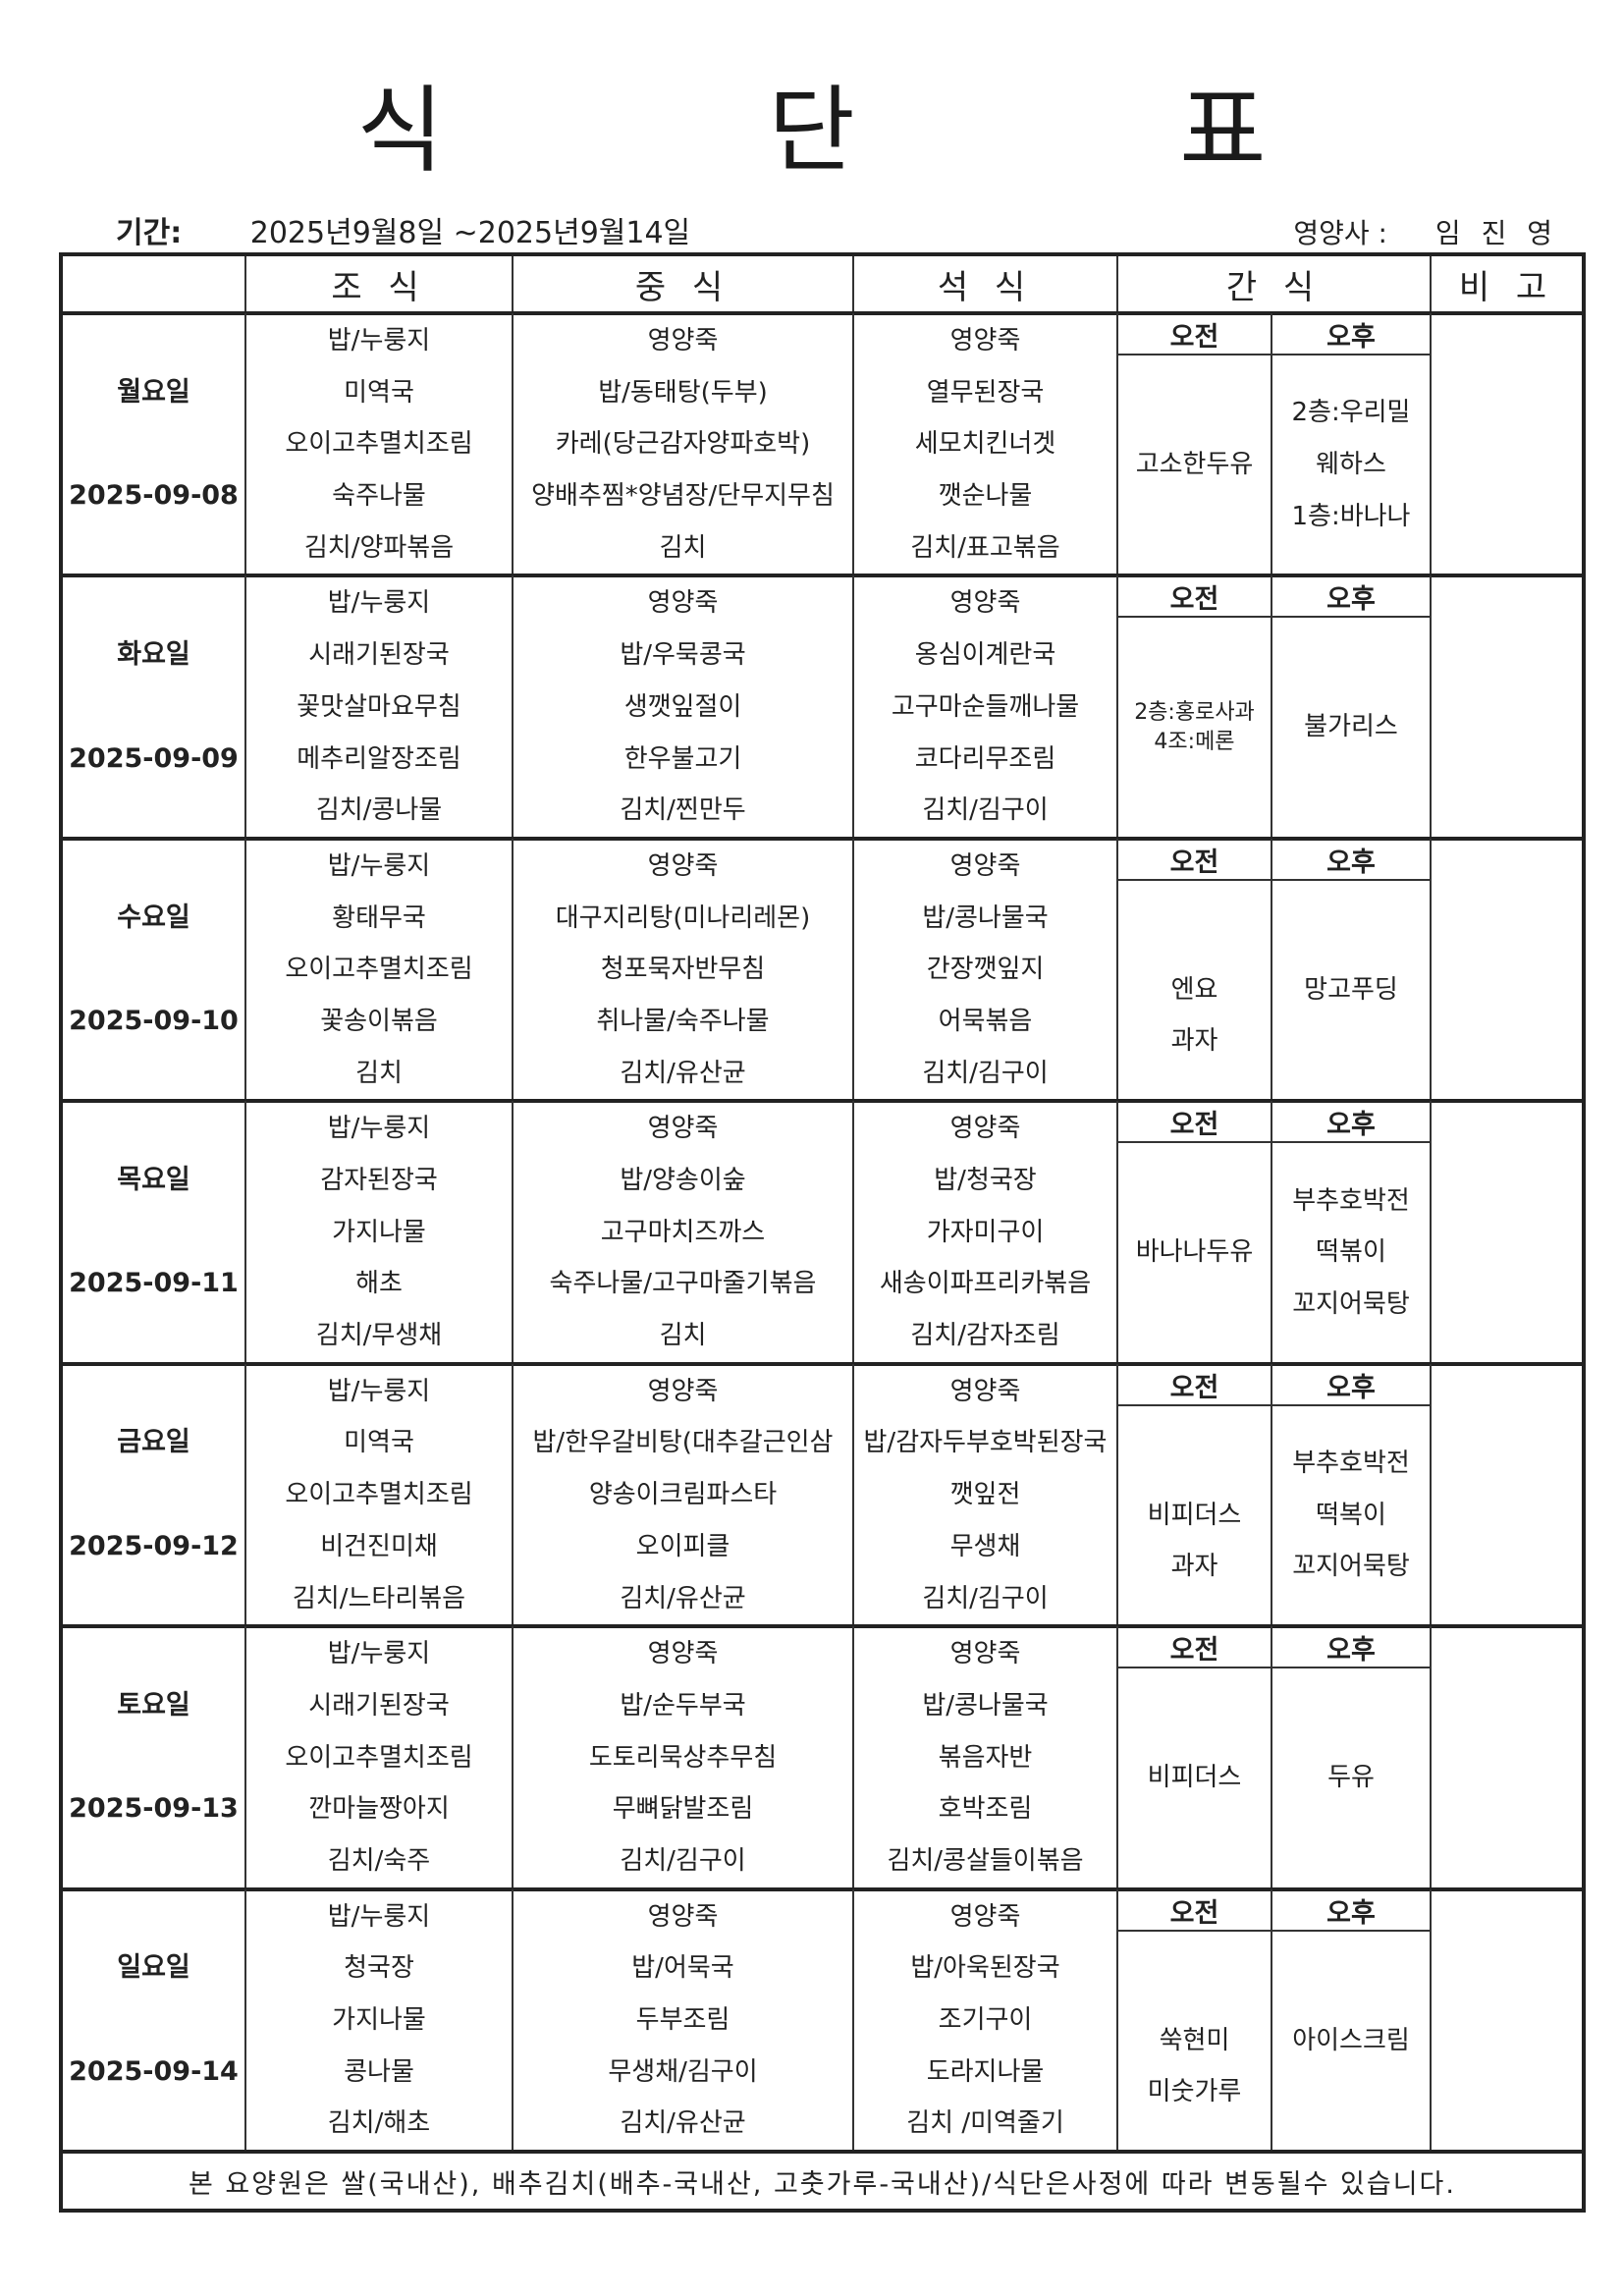 This screenshot has height=2296, width=1623. What do you see at coordinates (379, 758) in the screenshot?
I see `breakfast-item: 메추리알장조림` at bounding box center [379, 758].